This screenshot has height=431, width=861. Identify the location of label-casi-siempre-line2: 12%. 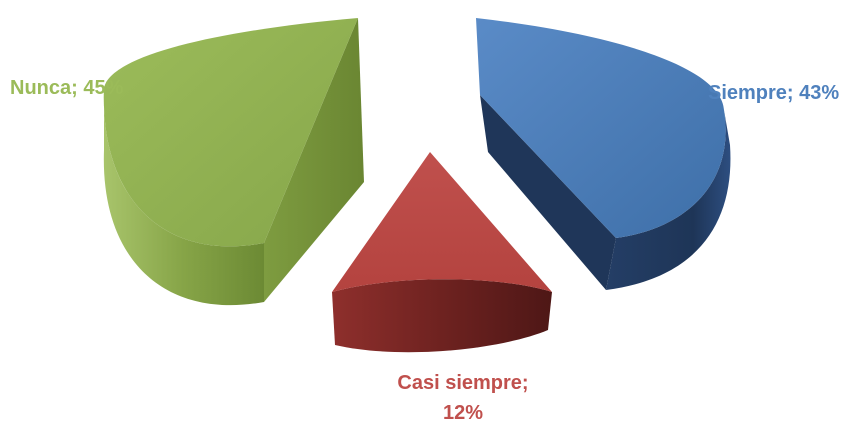
(463, 413).